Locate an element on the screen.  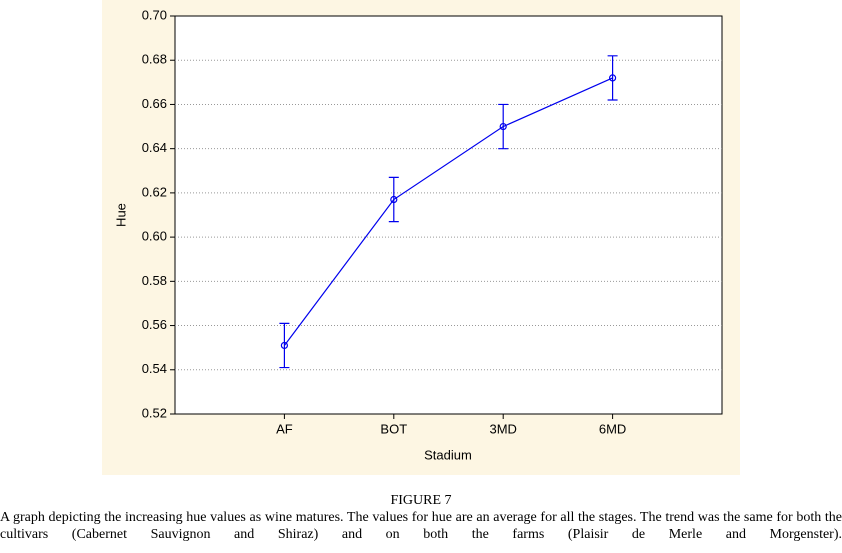
y-tick-label: 0.52 is located at coordinates (154, 412).